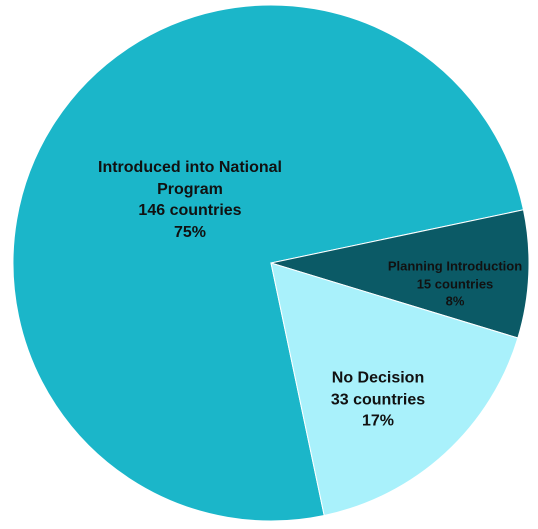 Image resolution: width=538 pixels, height=529 pixels. Describe the element at coordinates (190, 210) in the screenshot. I see `count-label: 146 countries` at that location.